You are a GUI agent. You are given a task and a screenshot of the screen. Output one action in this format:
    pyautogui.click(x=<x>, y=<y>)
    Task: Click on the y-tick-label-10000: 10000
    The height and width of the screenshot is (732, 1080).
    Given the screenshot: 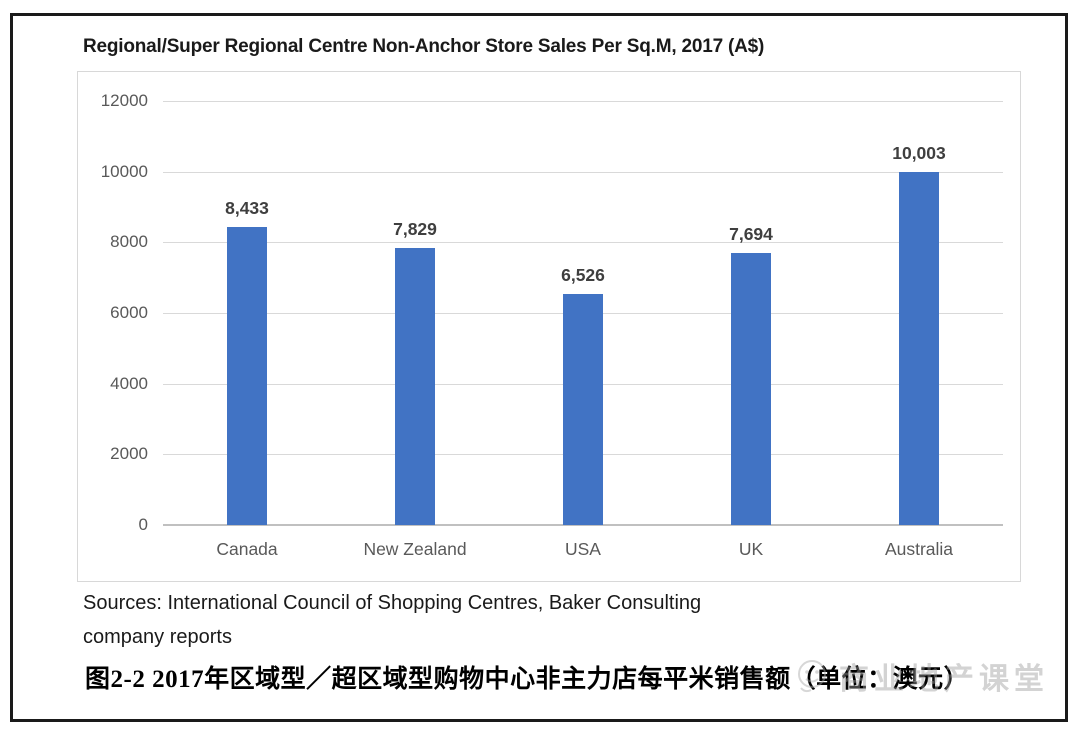 What is the action you would take?
    pyautogui.click(x=124, y=171)
    